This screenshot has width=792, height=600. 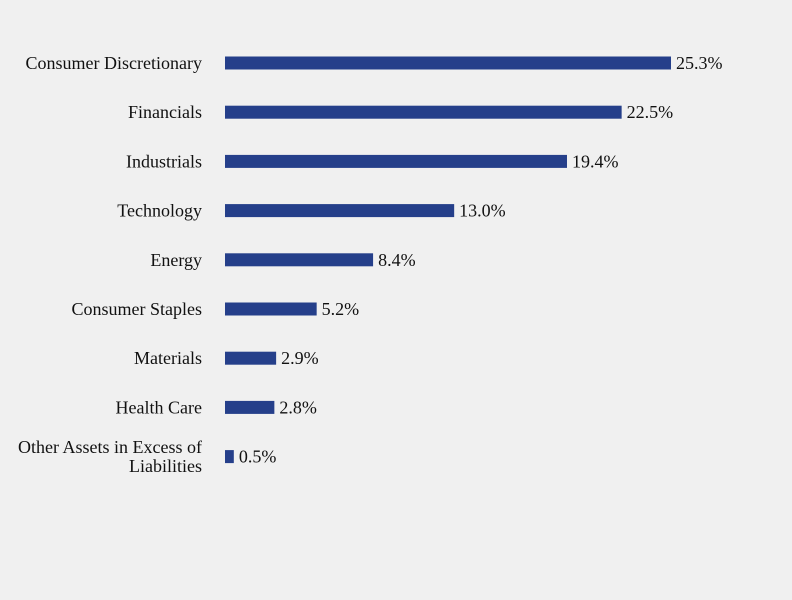 I want to click on category-label-8-line-0: Other Assets in Excess of, so click(x=110, y=447).